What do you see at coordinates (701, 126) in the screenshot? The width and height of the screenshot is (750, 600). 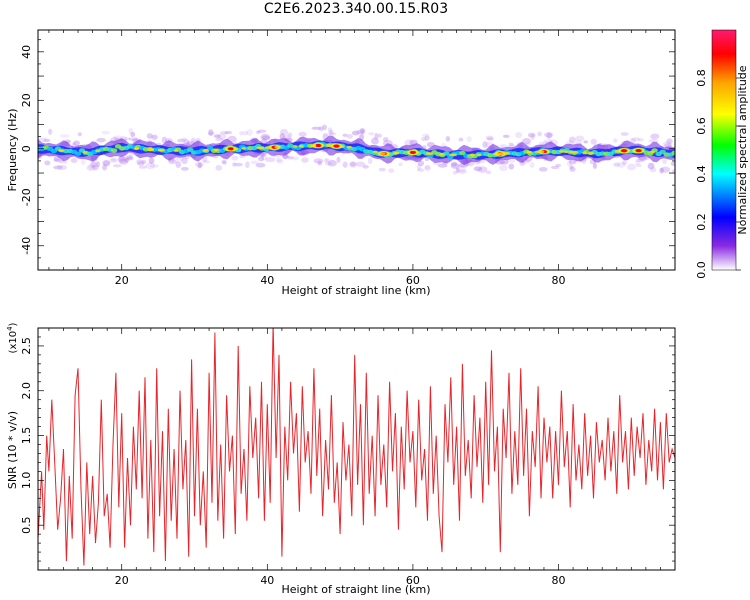 I see `colorbar-tick-label: 0.6` at bounding box center [701, 126].